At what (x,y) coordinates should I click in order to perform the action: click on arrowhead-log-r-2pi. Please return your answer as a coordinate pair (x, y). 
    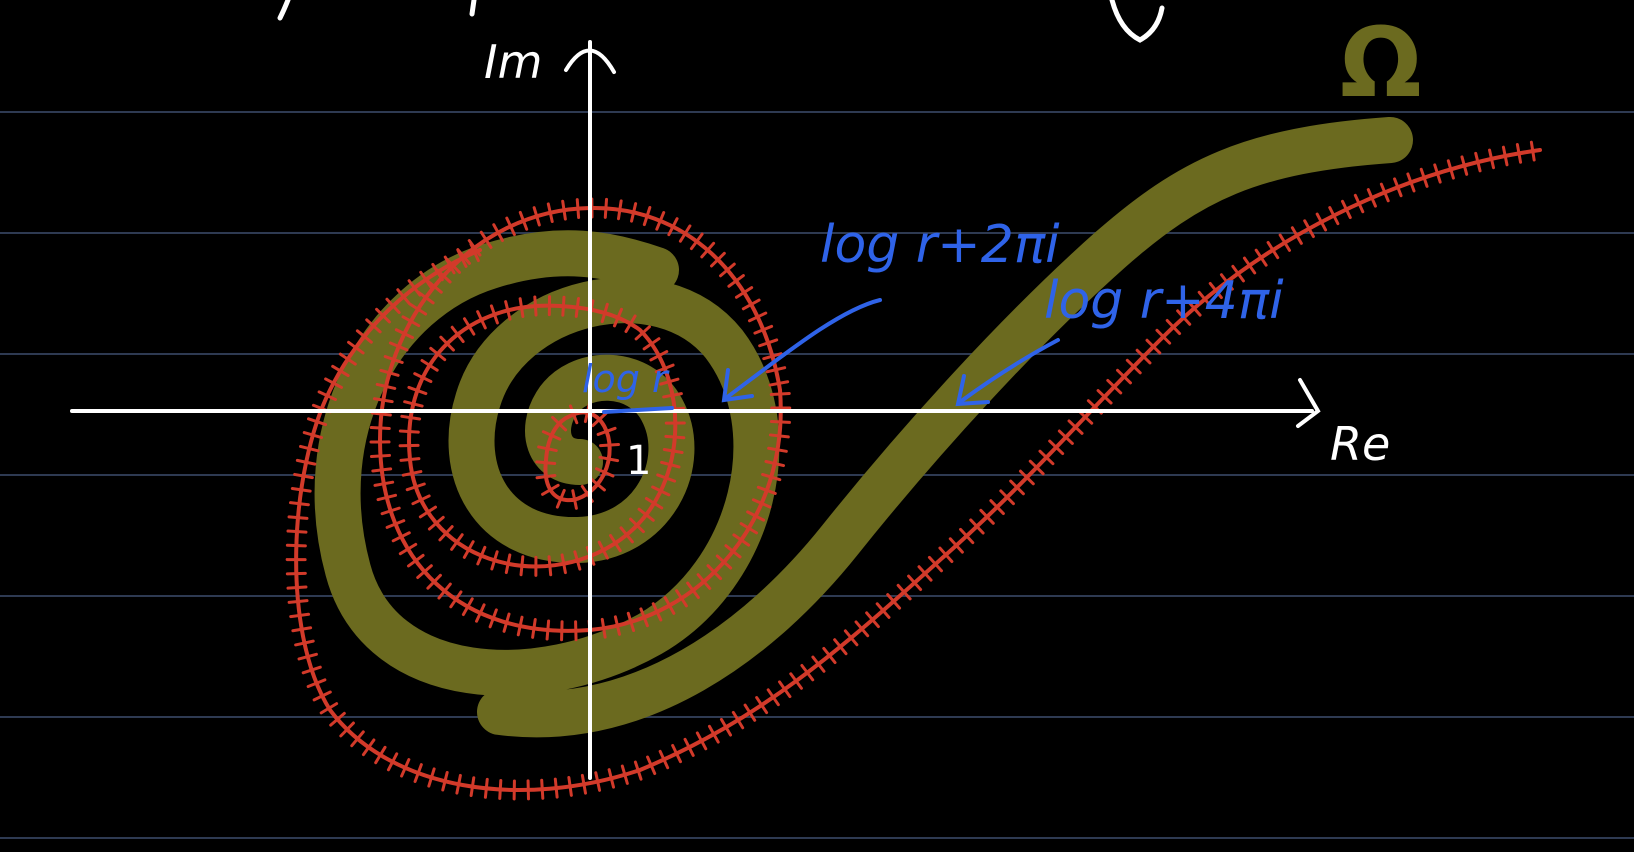
    Looking at the image, I should click on (737, 385).